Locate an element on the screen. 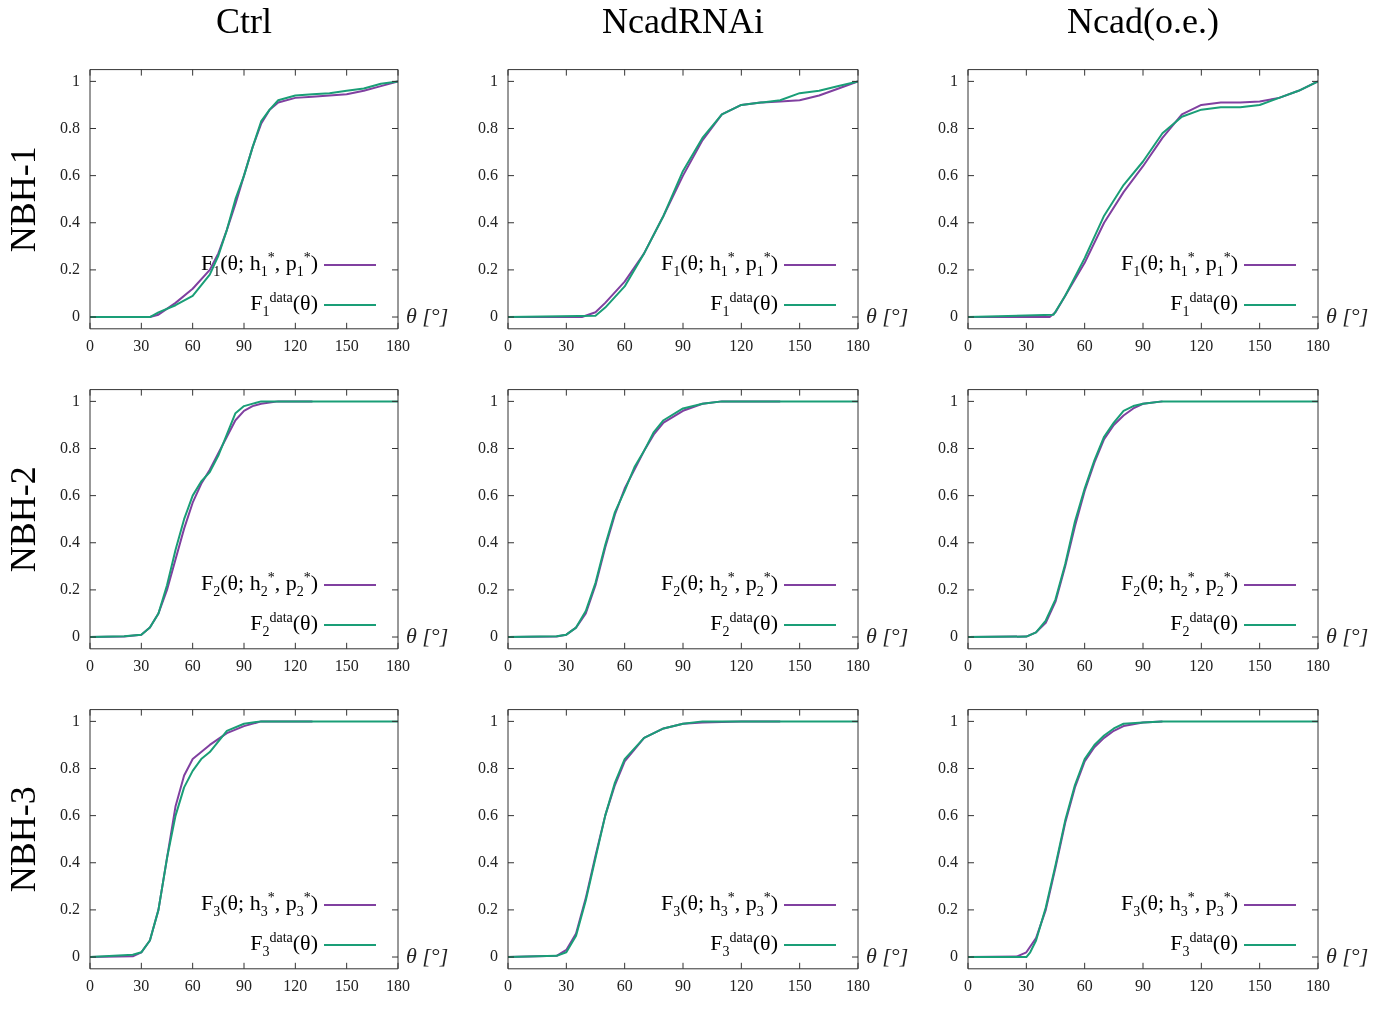 The width and height of the screenshot is (1397, 1018). y-axis-title: NBH-2 is located at coordinates (23, 520).